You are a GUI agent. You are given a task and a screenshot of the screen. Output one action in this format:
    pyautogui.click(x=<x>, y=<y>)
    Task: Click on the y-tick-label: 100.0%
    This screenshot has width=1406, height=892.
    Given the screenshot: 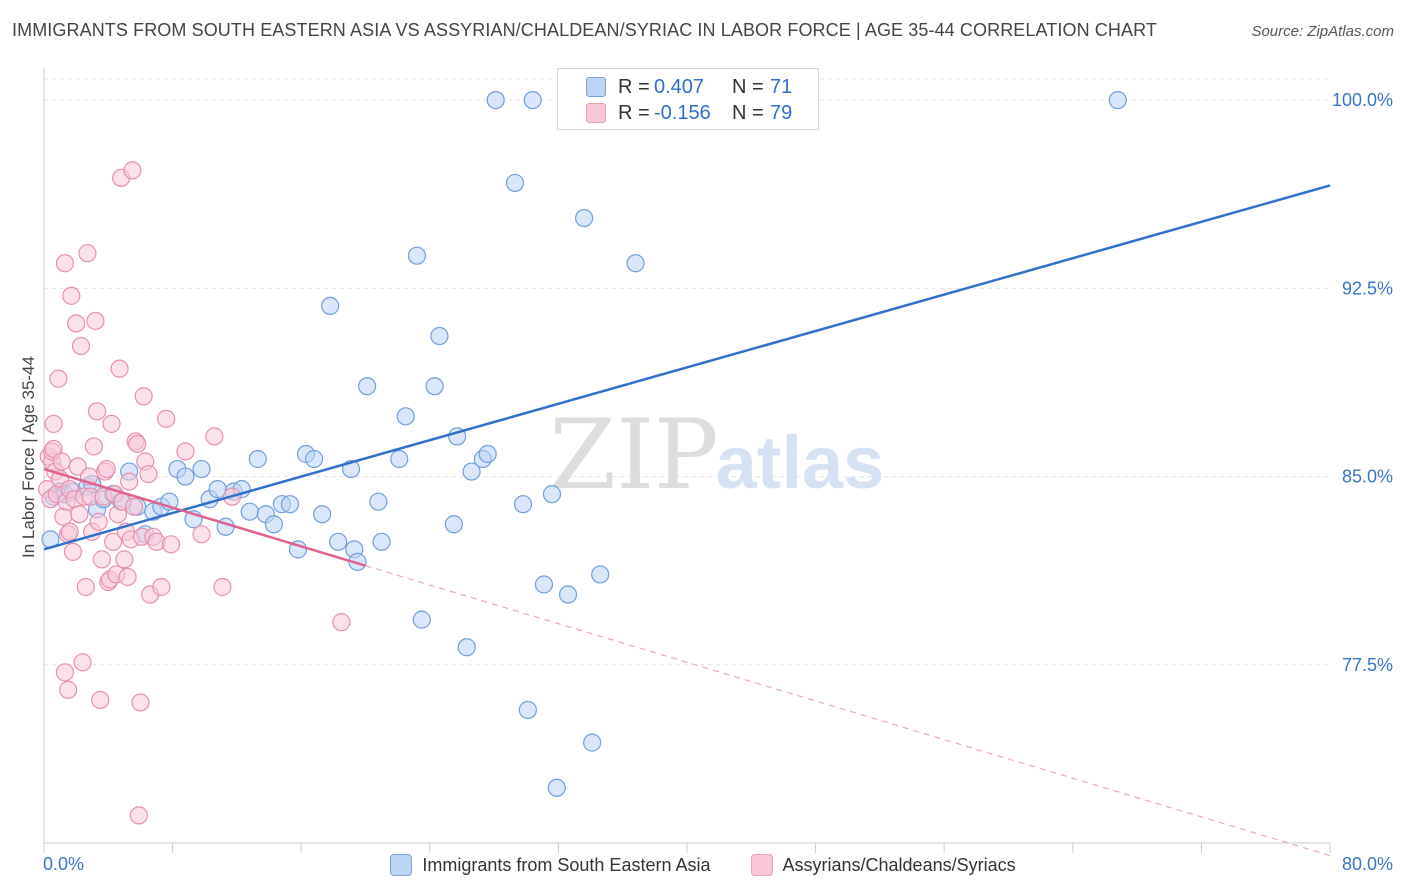 What is the action you would take?
    pyautogui.click(x=1362, y=100)
    